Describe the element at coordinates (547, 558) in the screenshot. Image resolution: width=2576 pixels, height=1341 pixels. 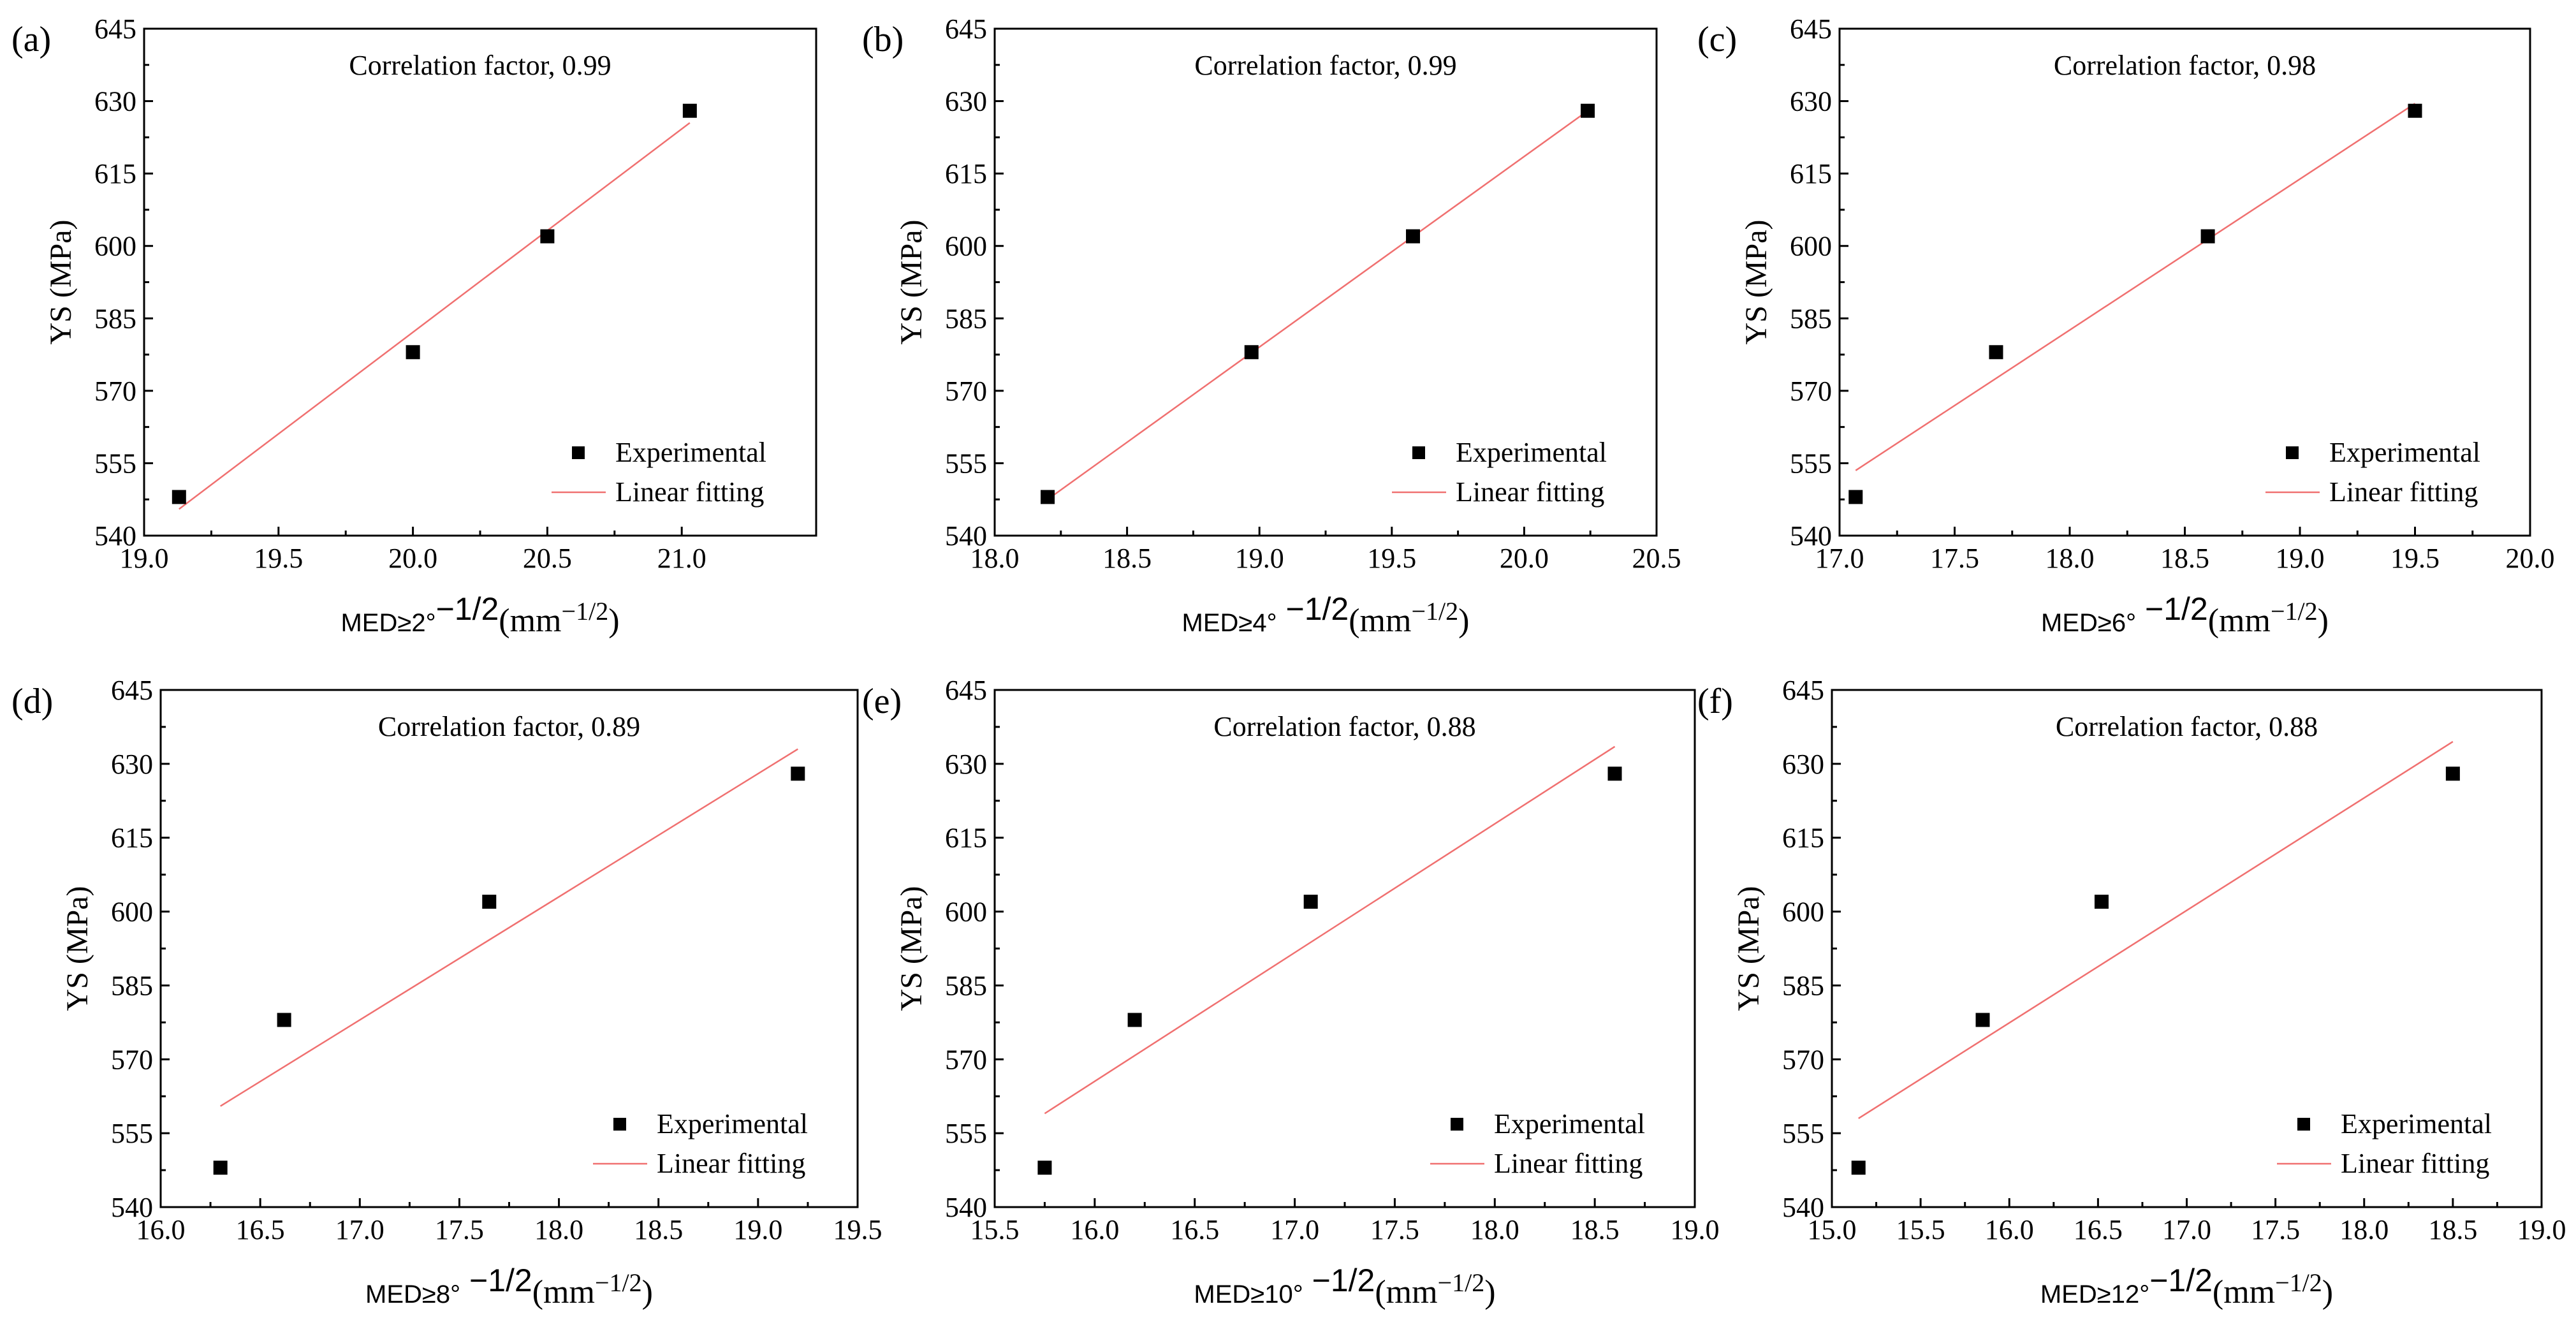
I see `x-tick-label: 20.5` at that location.